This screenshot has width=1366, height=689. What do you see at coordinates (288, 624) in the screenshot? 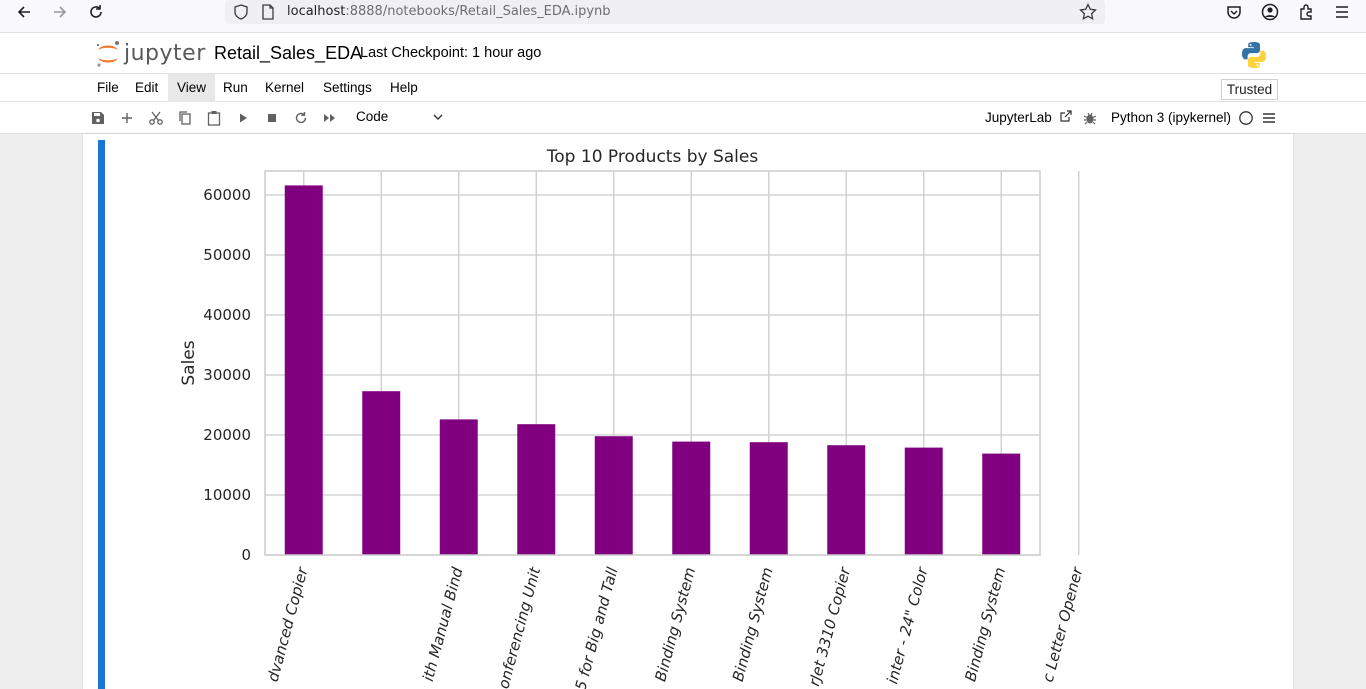
I see `x-tick-label: dvanced Copier` at bounding box center [288, 624].